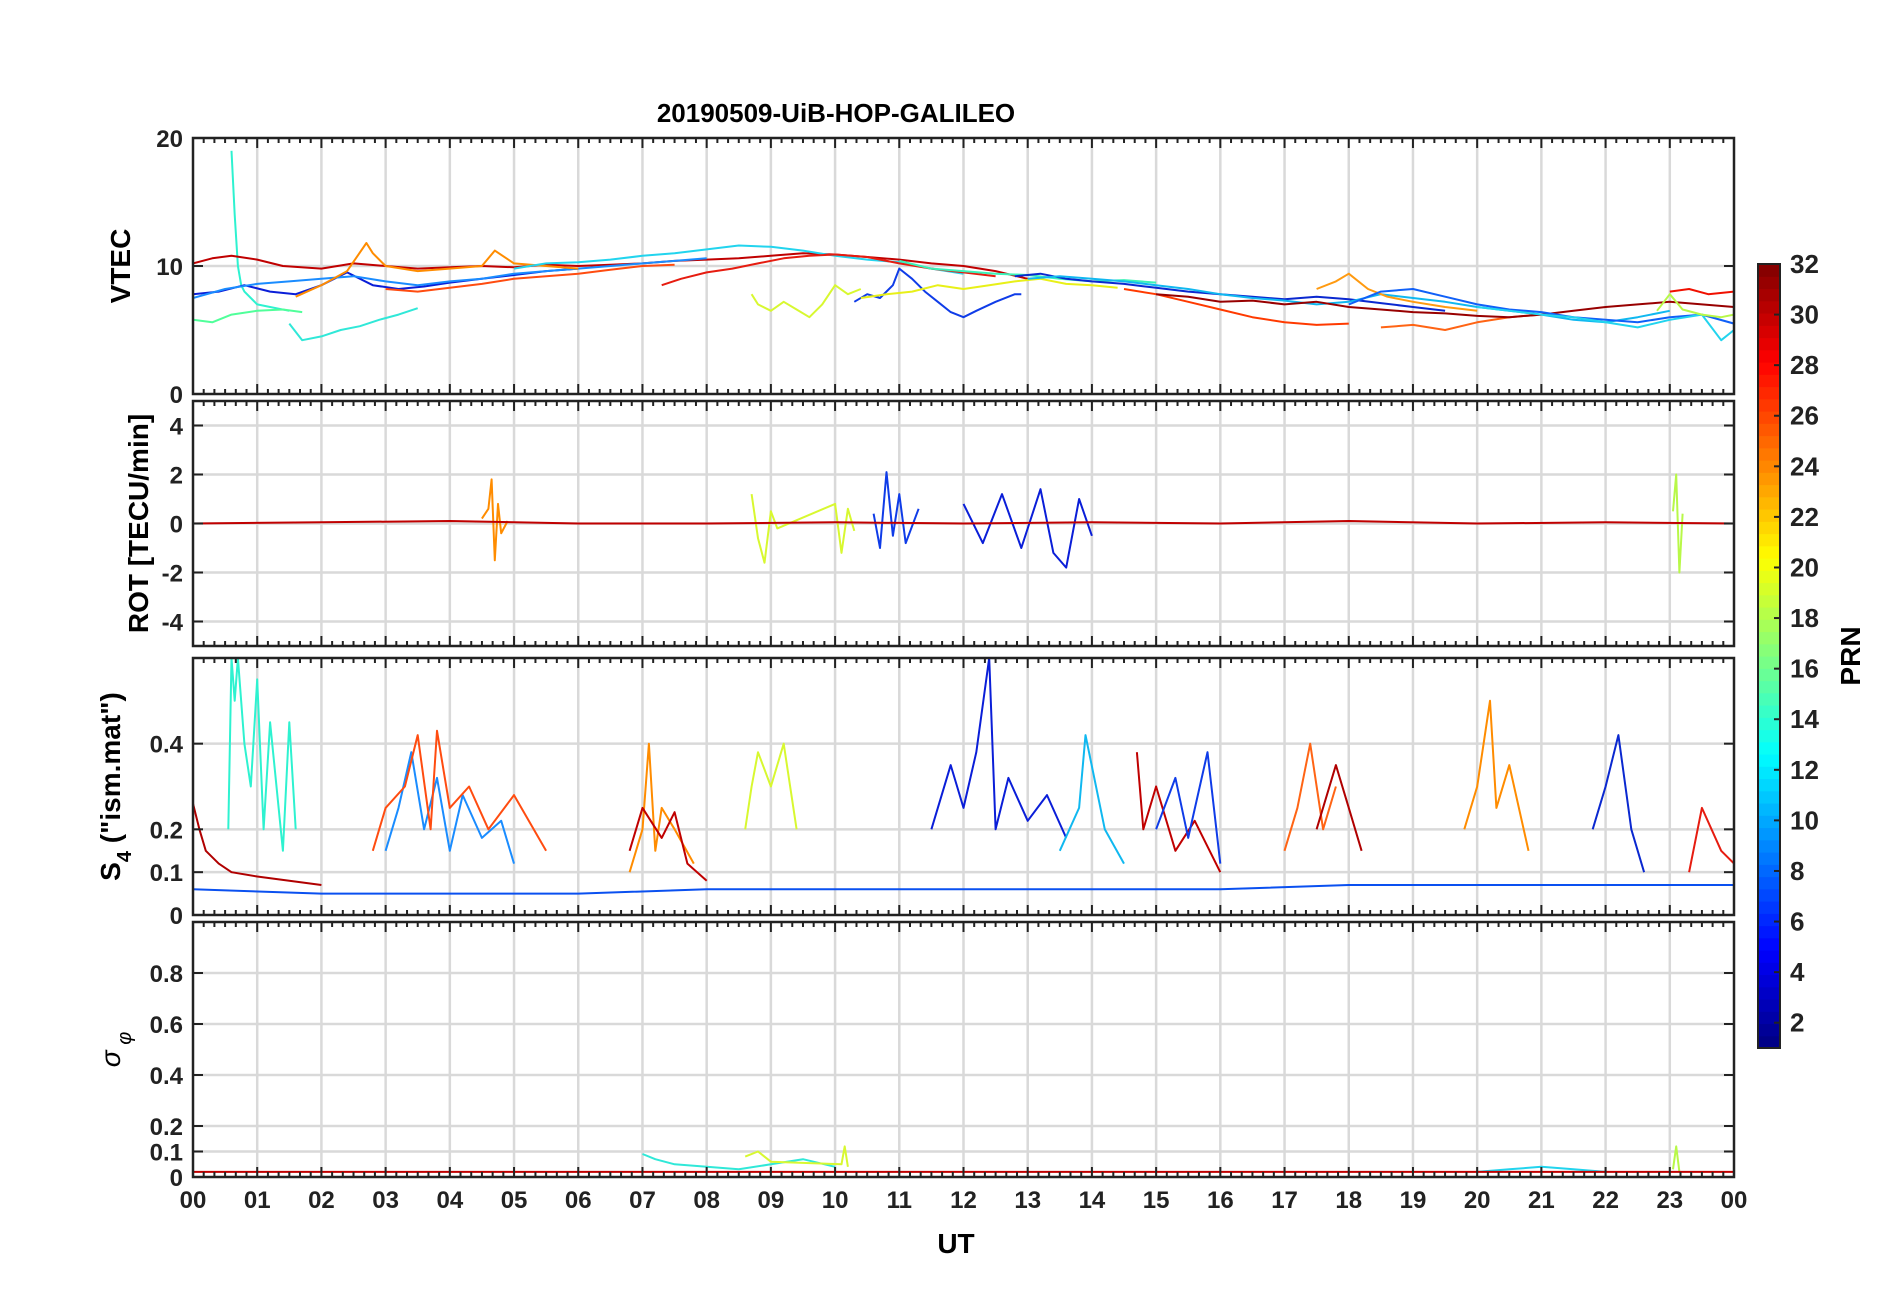  What do you see at coordinates (1804, 719) in the screenshot?
I see `colorbar-tick-label: 14` at bounding box center [1804, 719].